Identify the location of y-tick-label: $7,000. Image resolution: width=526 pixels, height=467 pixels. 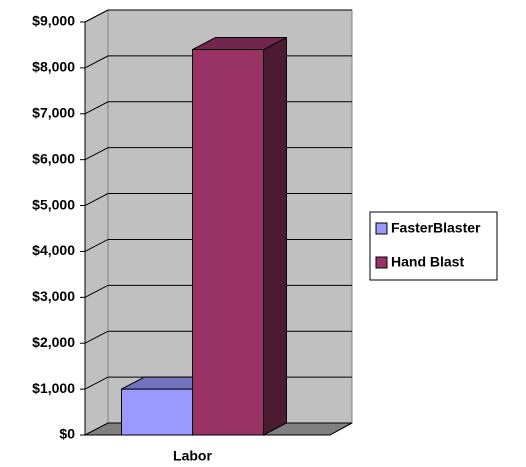
(53, 112).